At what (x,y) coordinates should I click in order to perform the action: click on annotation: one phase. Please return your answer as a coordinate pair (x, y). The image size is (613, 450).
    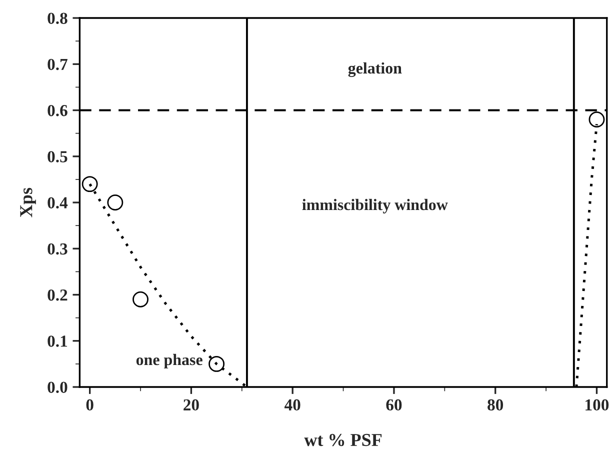
    Looking at the image, I should click on (169, 361).